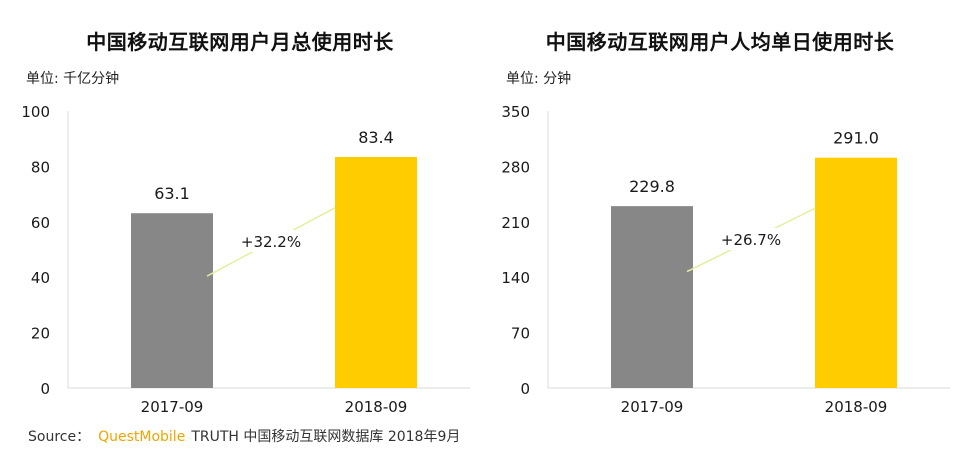  I want to click on unit-label: 单位: 千亿分钟, so click(73, 79).